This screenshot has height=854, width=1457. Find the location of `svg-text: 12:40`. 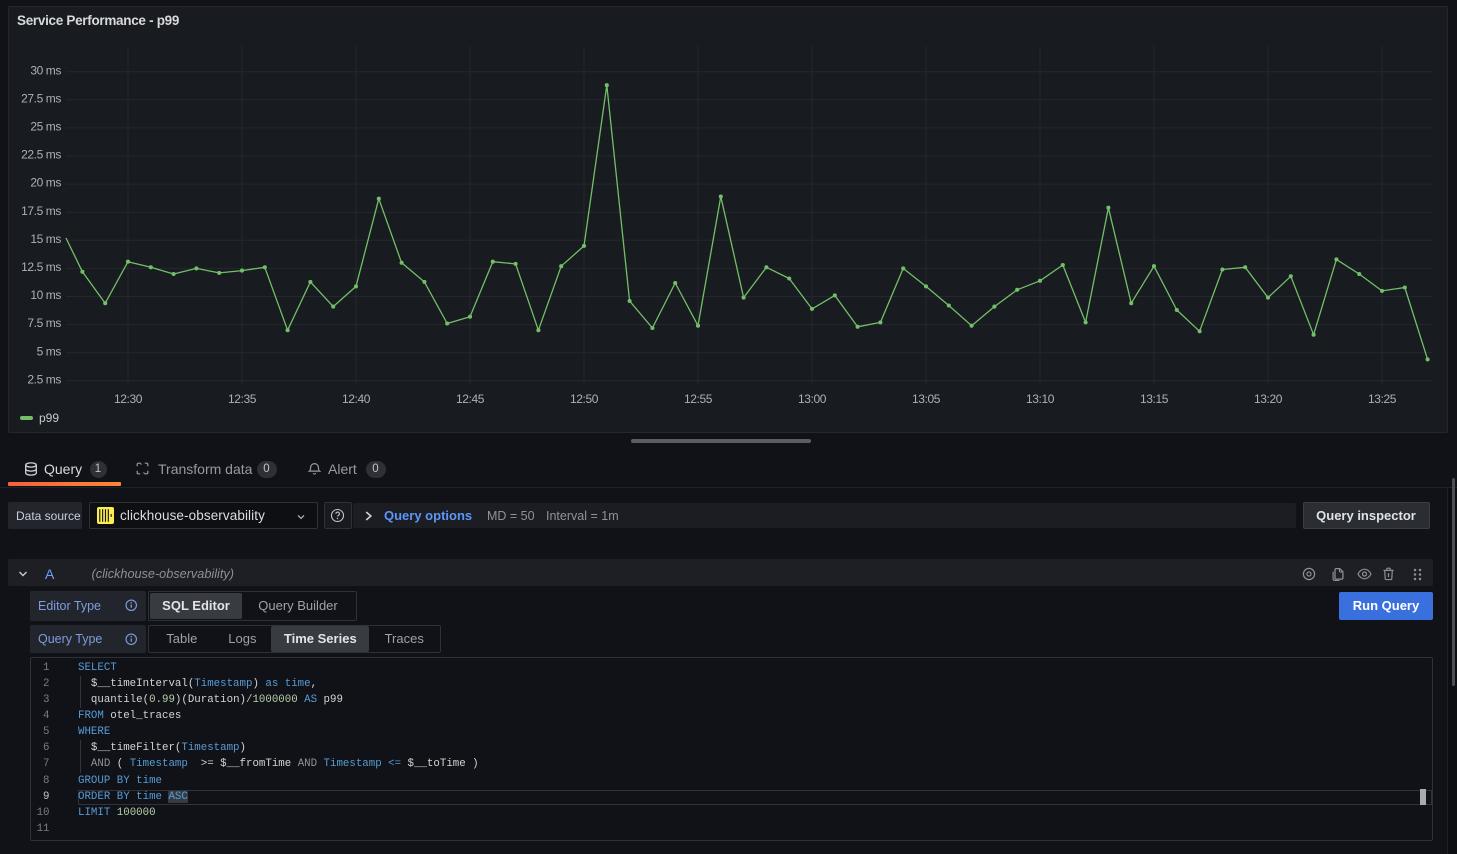

svg-text: 12:40 is located at coordinates (356, 399).